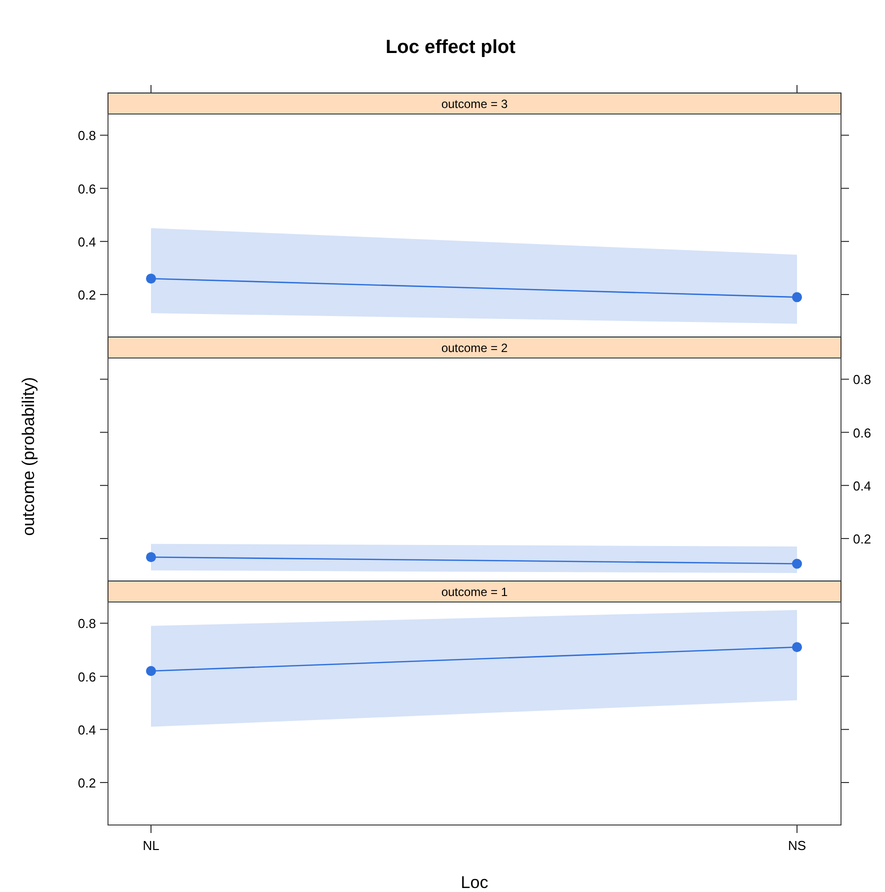 The image size is (885, 892). I want to click on y-axis-title: outcome (probability), so click(28, 456).